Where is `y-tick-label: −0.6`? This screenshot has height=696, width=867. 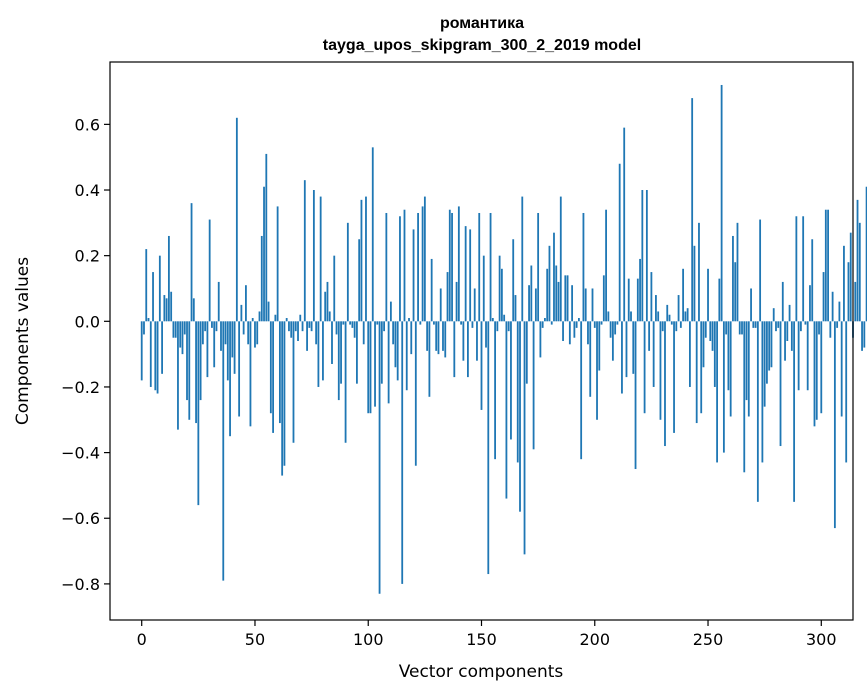
y-tick-label: −0.6 is located at coordinates (80, 518).